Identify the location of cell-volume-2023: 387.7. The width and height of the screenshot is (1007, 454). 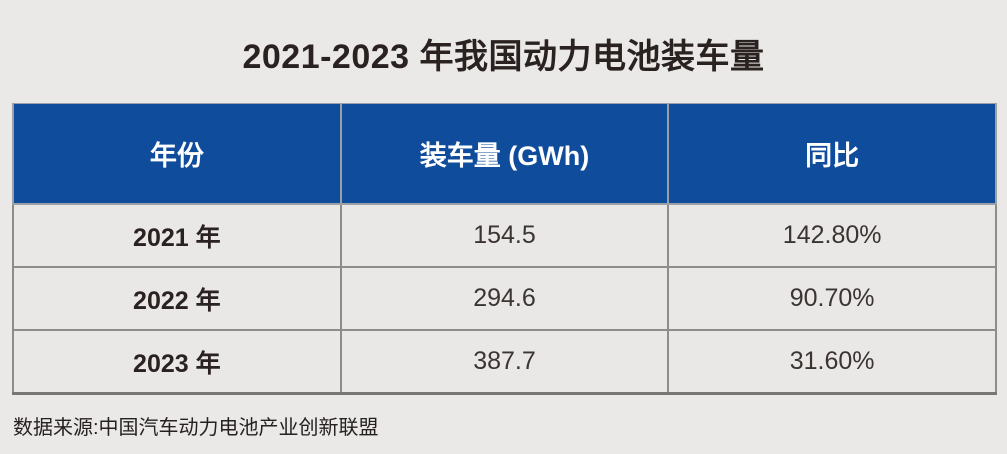
(504, 362).